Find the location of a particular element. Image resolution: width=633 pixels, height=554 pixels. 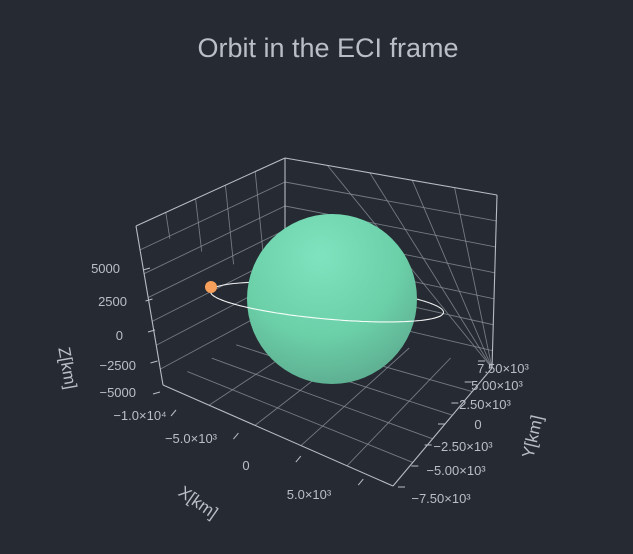

z-axis-title: Z[km] is located at coordinates (67, 367).